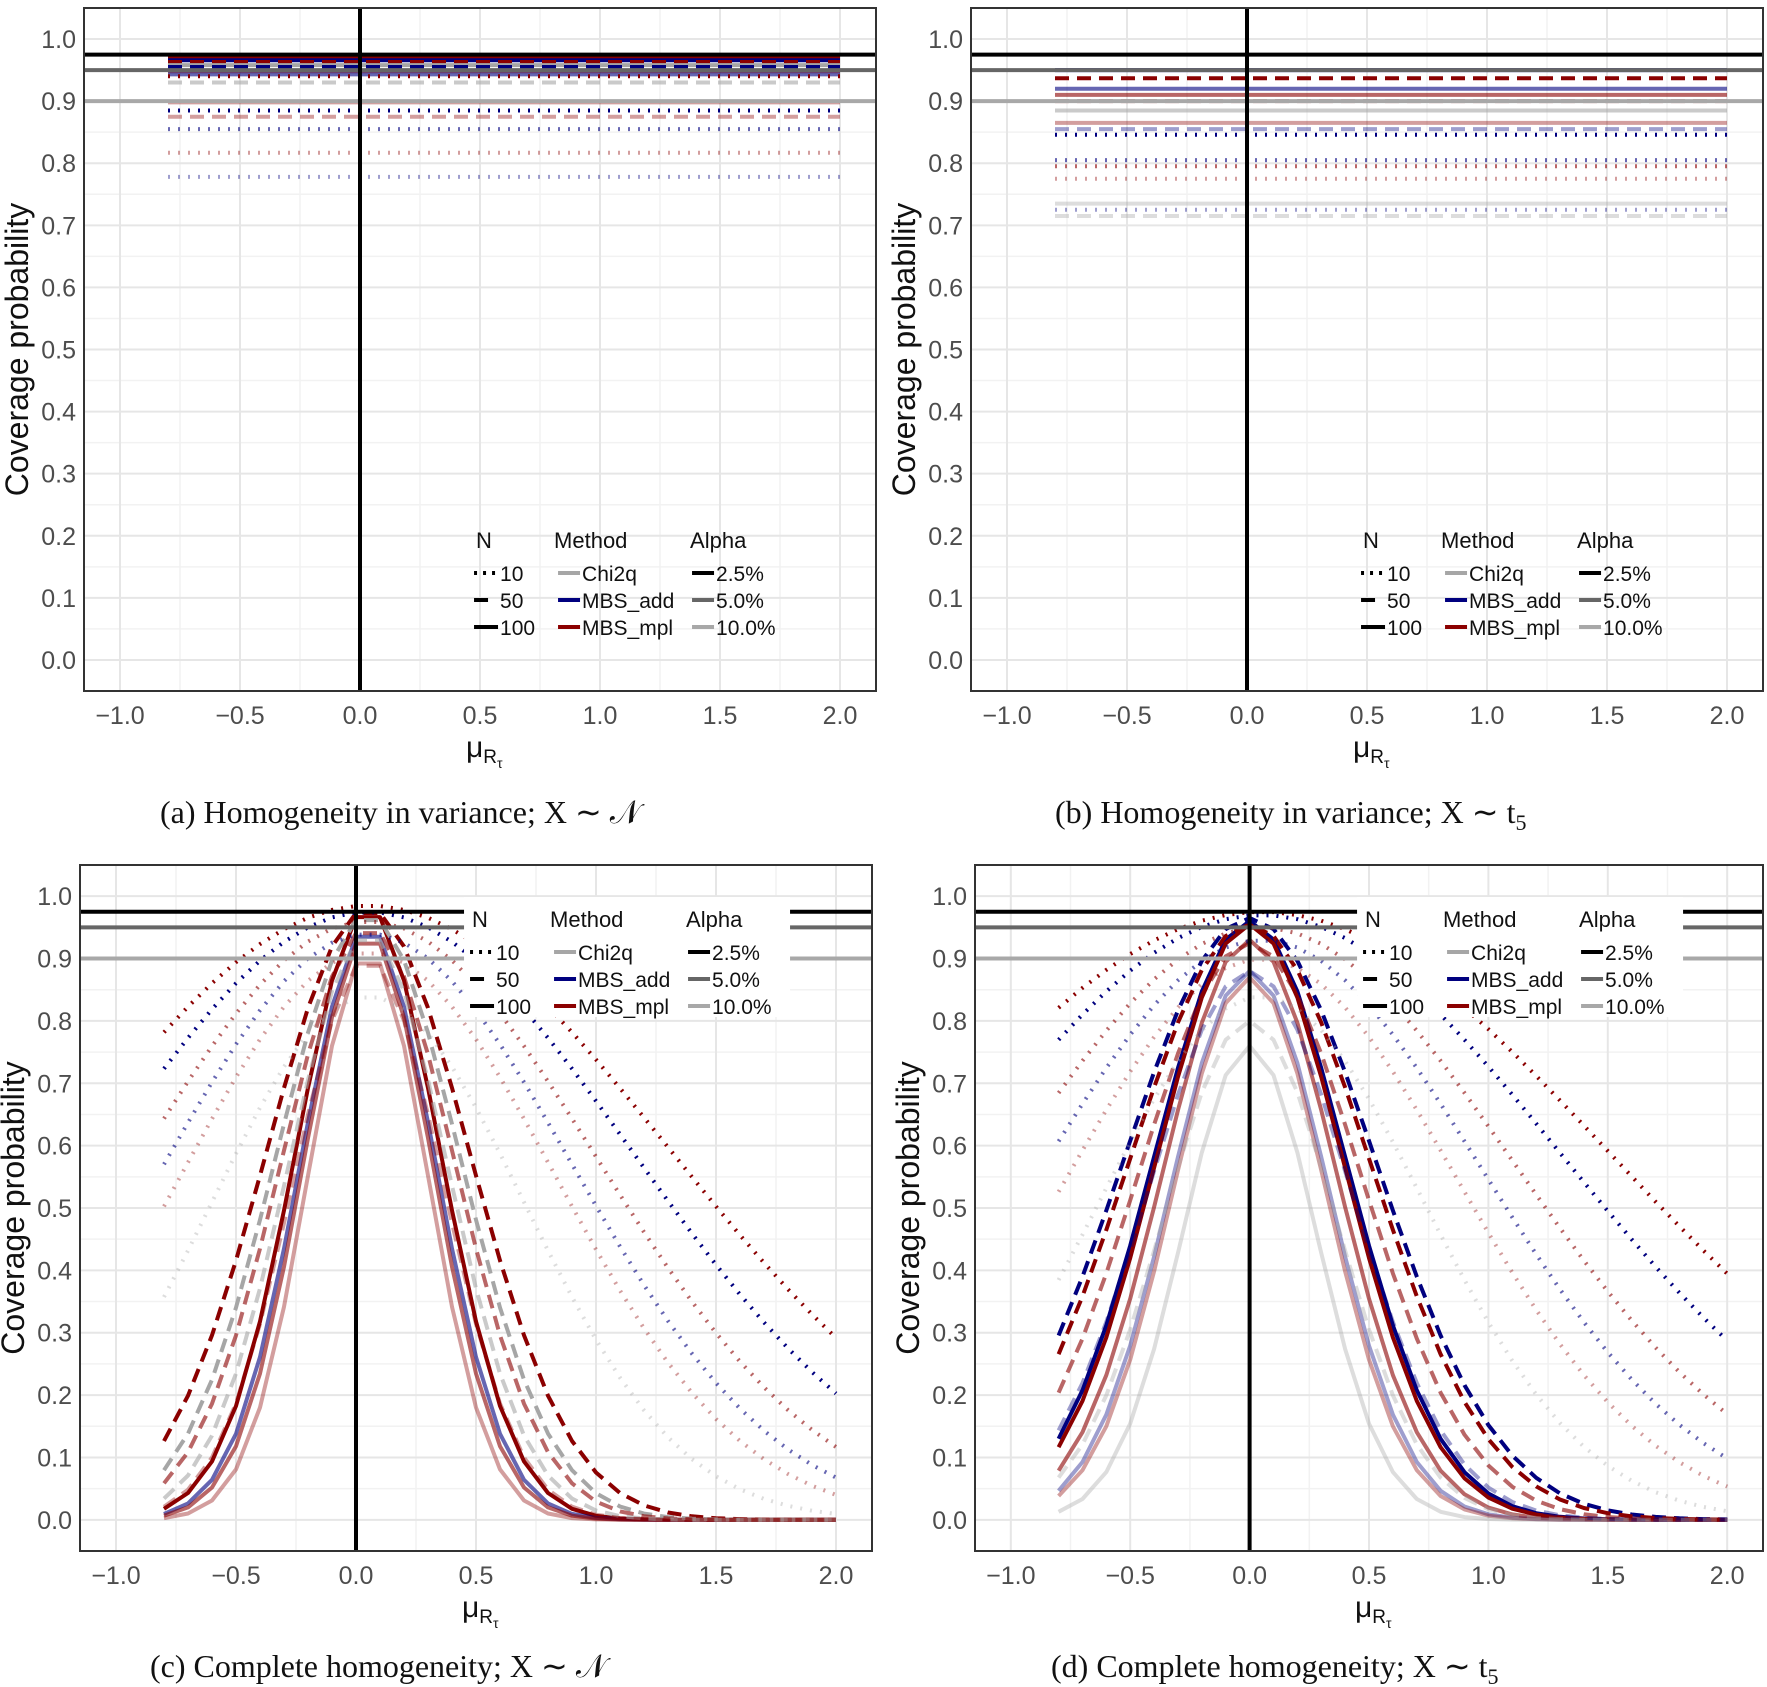 The width and height of the screenshot is (1767, 1687). I want to click on series-line-MBS_mpl-N100-a5p0, so click(1392, 1229).